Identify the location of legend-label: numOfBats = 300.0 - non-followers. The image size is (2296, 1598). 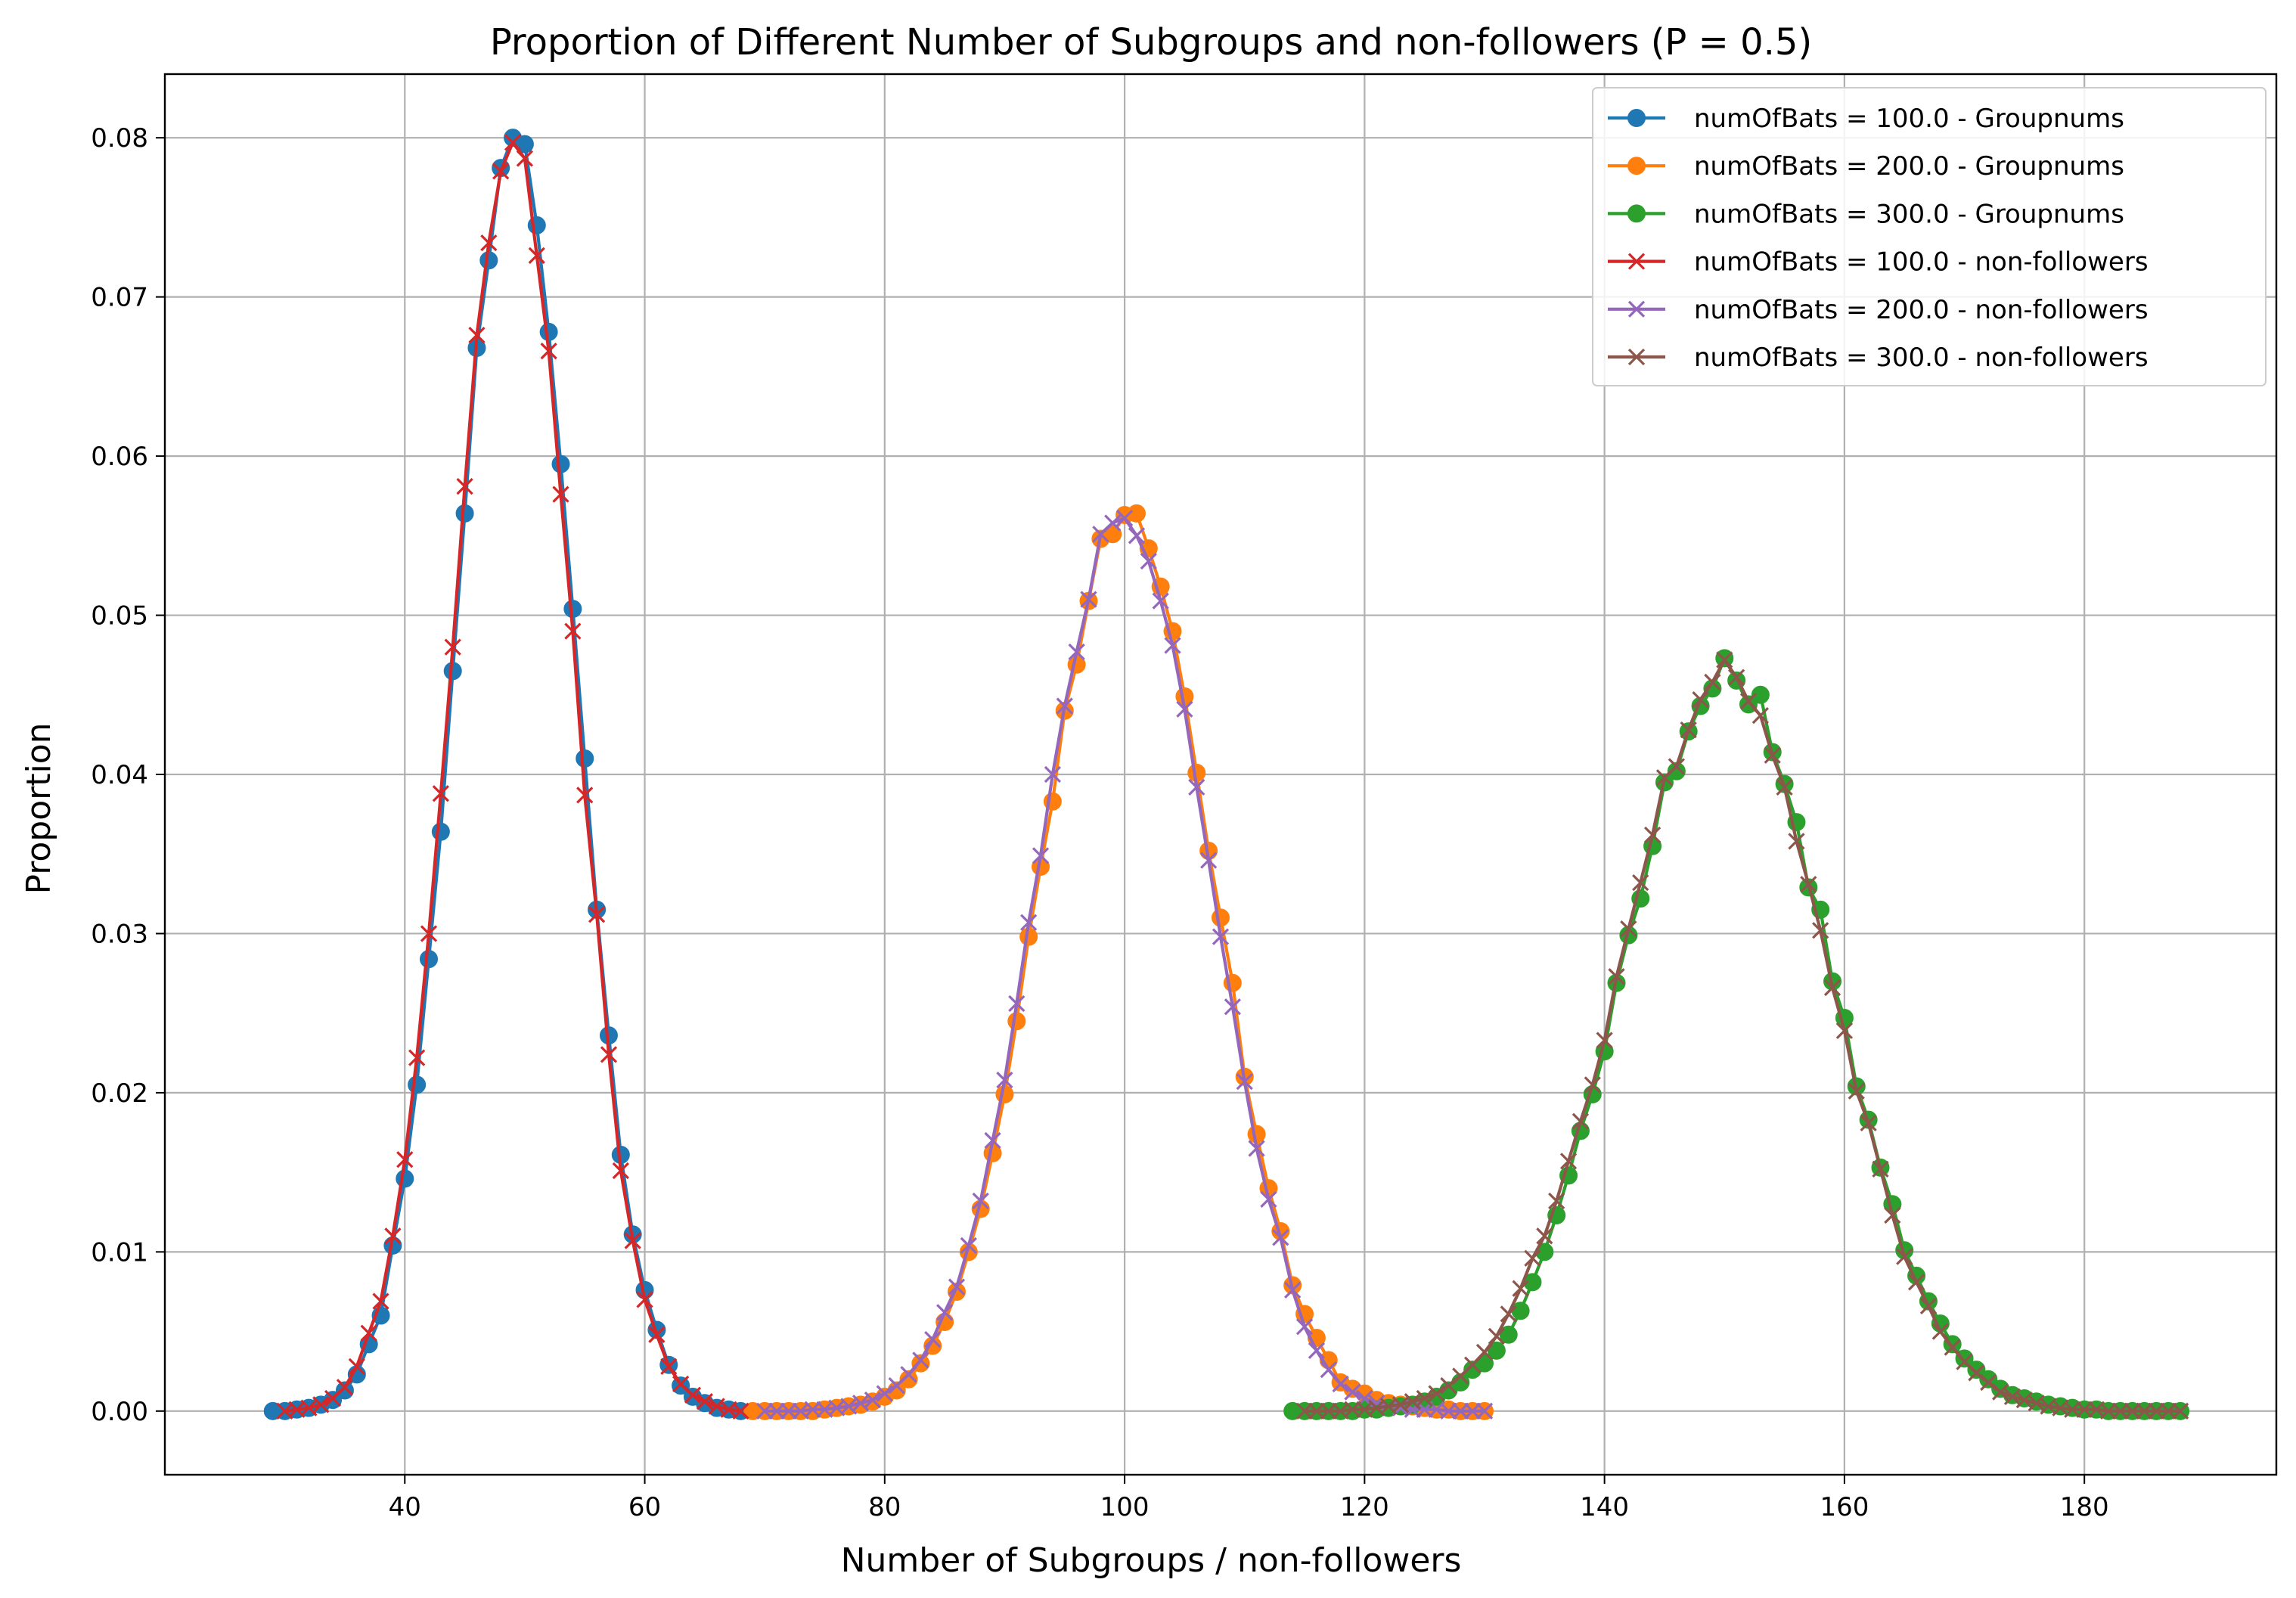
(1921, 358).